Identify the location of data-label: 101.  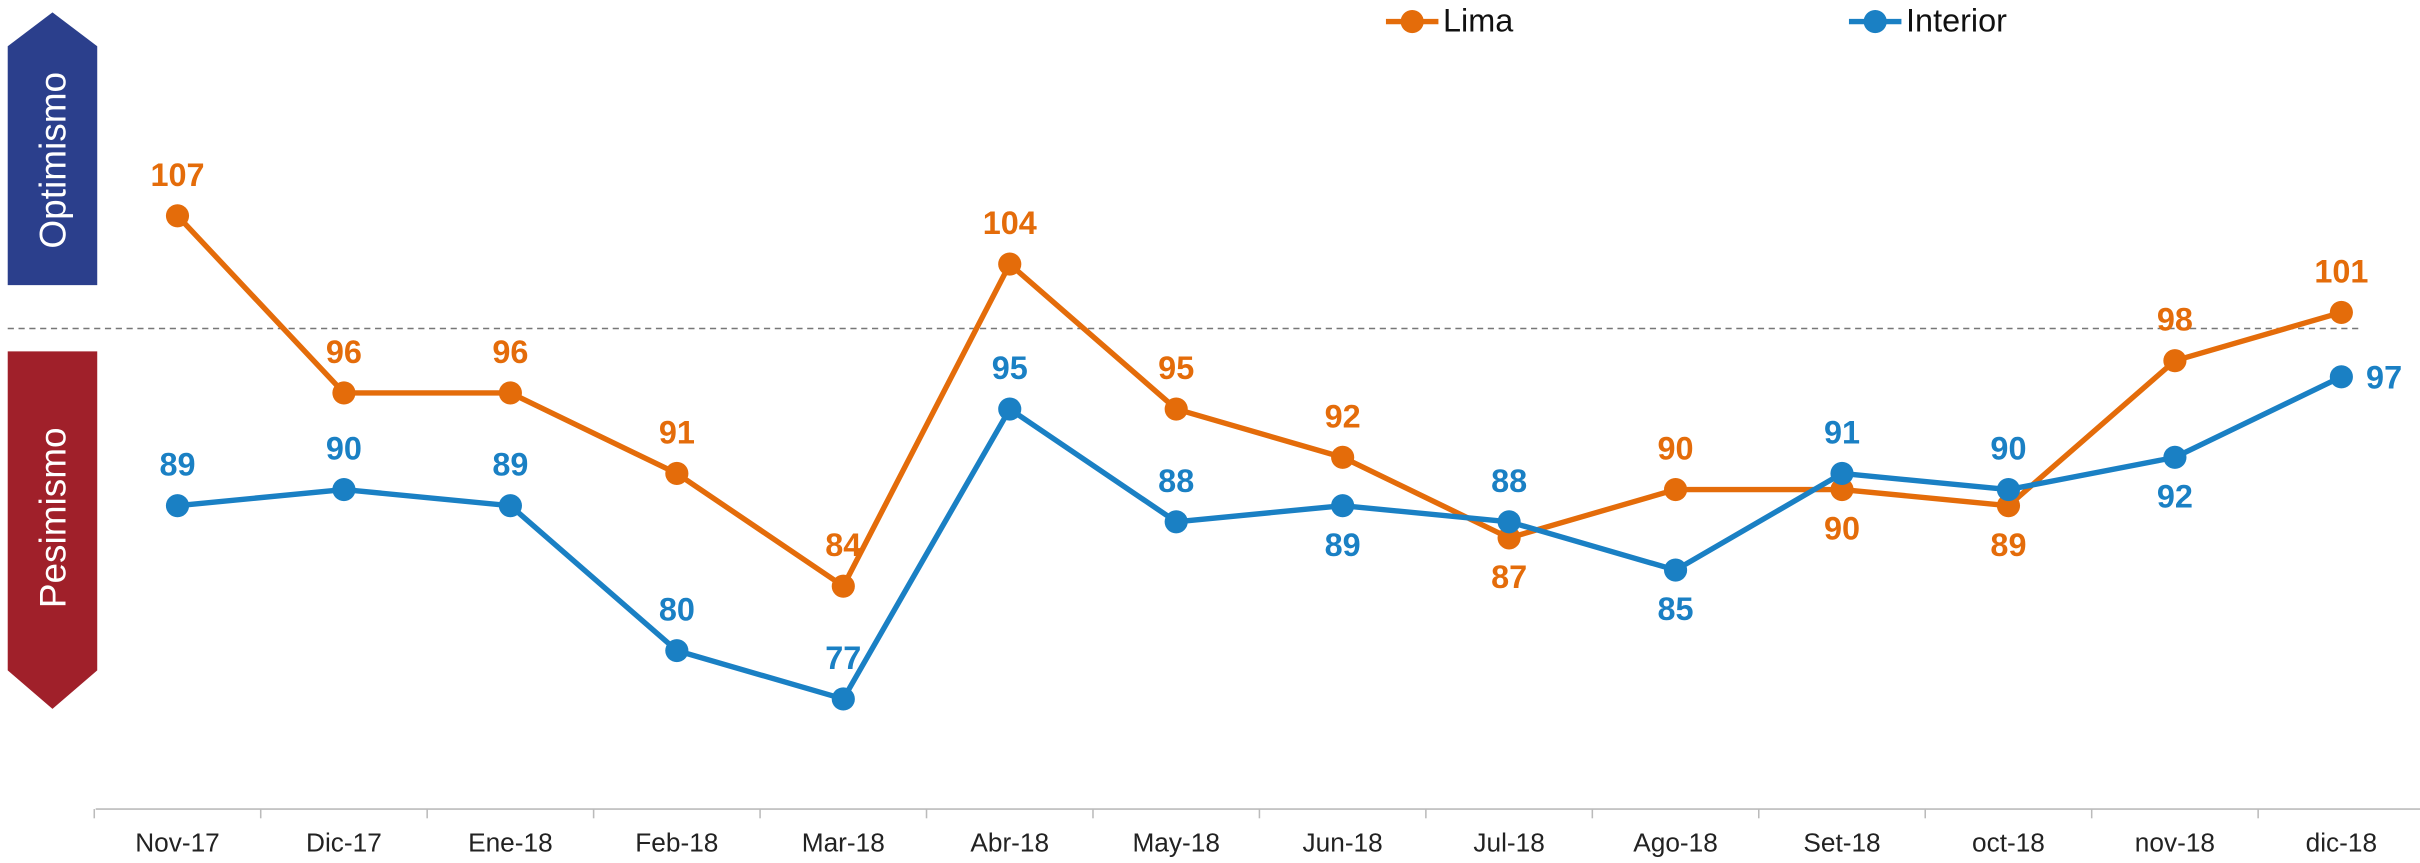
(2341, 271).